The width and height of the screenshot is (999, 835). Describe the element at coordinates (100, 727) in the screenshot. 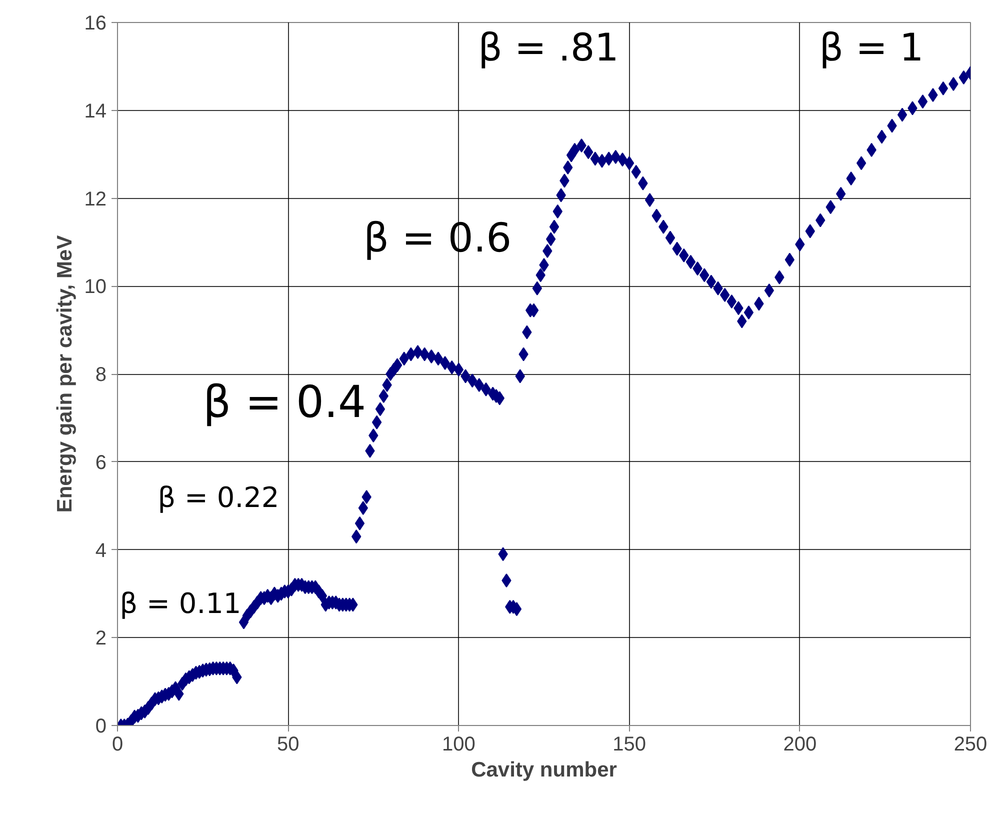

I see `y-tick-label: 0` at that location.